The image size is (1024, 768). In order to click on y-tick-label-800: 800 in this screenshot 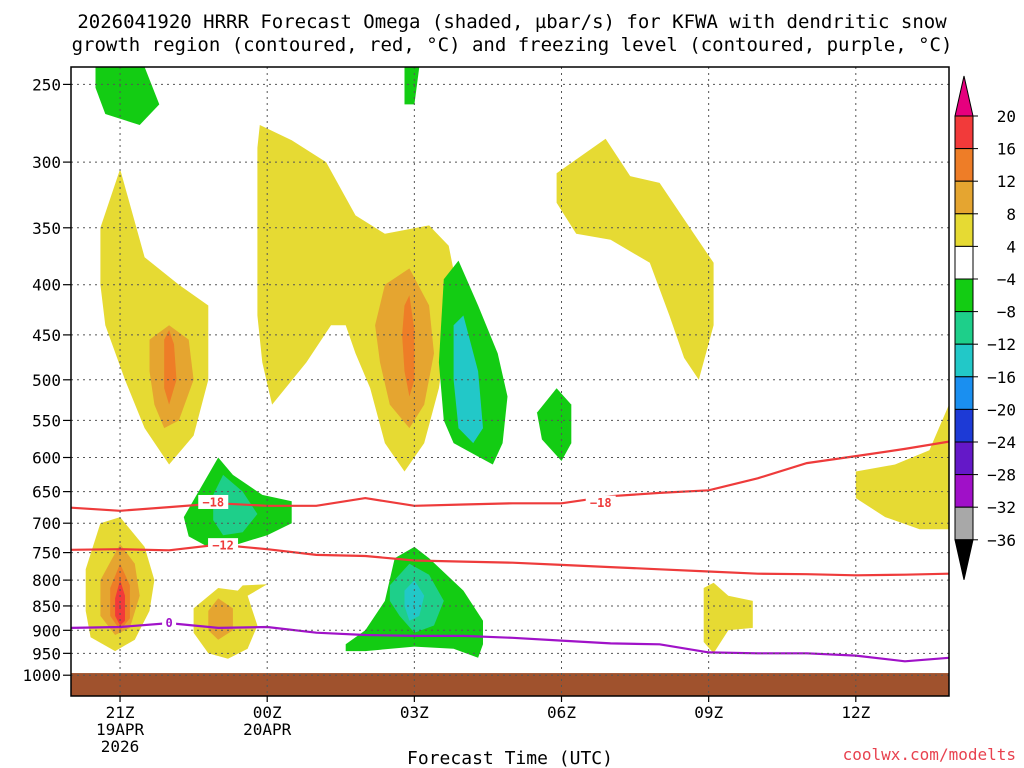, I will do `click(46, 580)`.